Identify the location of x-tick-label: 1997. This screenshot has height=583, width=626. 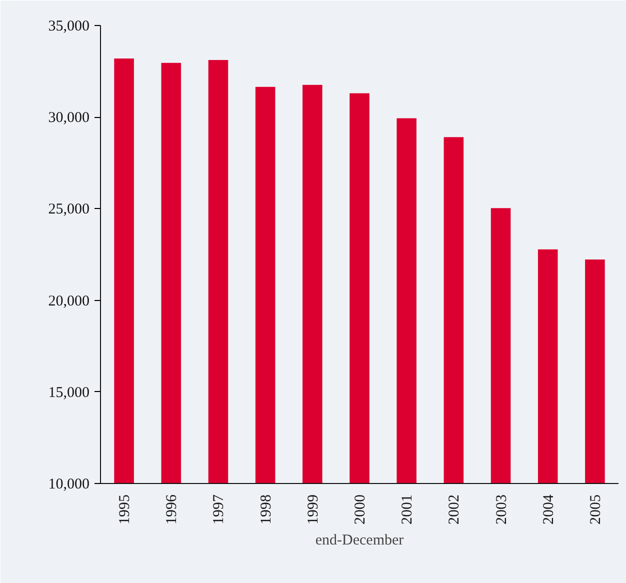
(219, 509).